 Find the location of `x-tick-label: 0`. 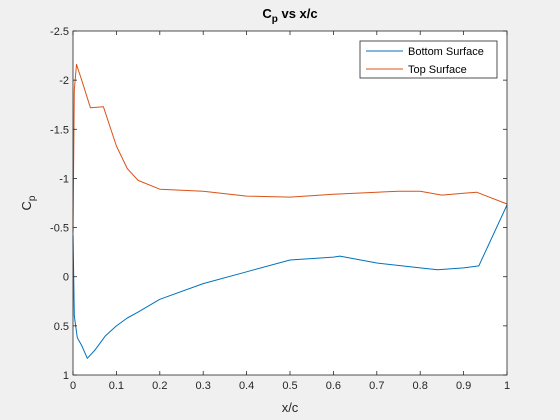

x-tick-label: 0 is located at coordinates (73, 386).